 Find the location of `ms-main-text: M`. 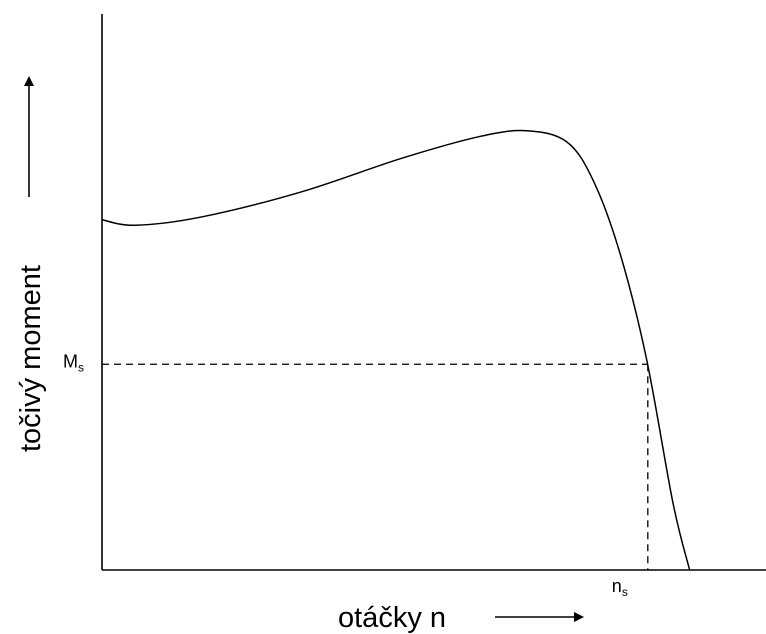

ms-main-text: M is located at coordinates (70, 361).